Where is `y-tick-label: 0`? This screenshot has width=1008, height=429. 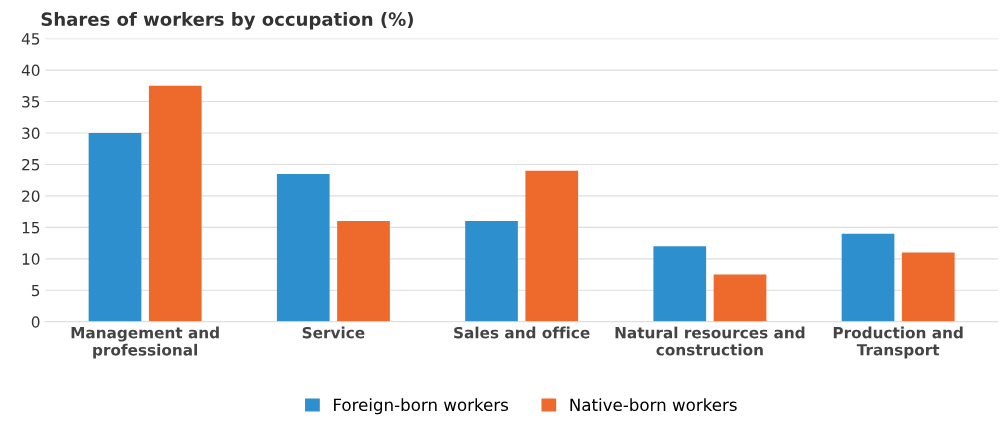
y-tick-label: 0 is located at coordinates (35, 322).